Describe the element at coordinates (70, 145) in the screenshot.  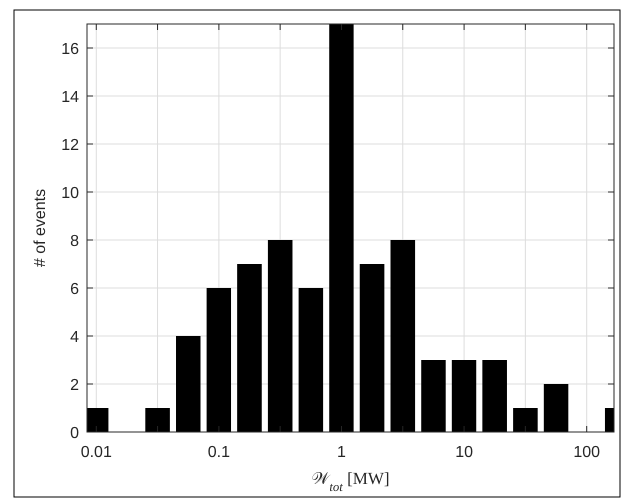
I see `y-tick-label: 12` at that location.